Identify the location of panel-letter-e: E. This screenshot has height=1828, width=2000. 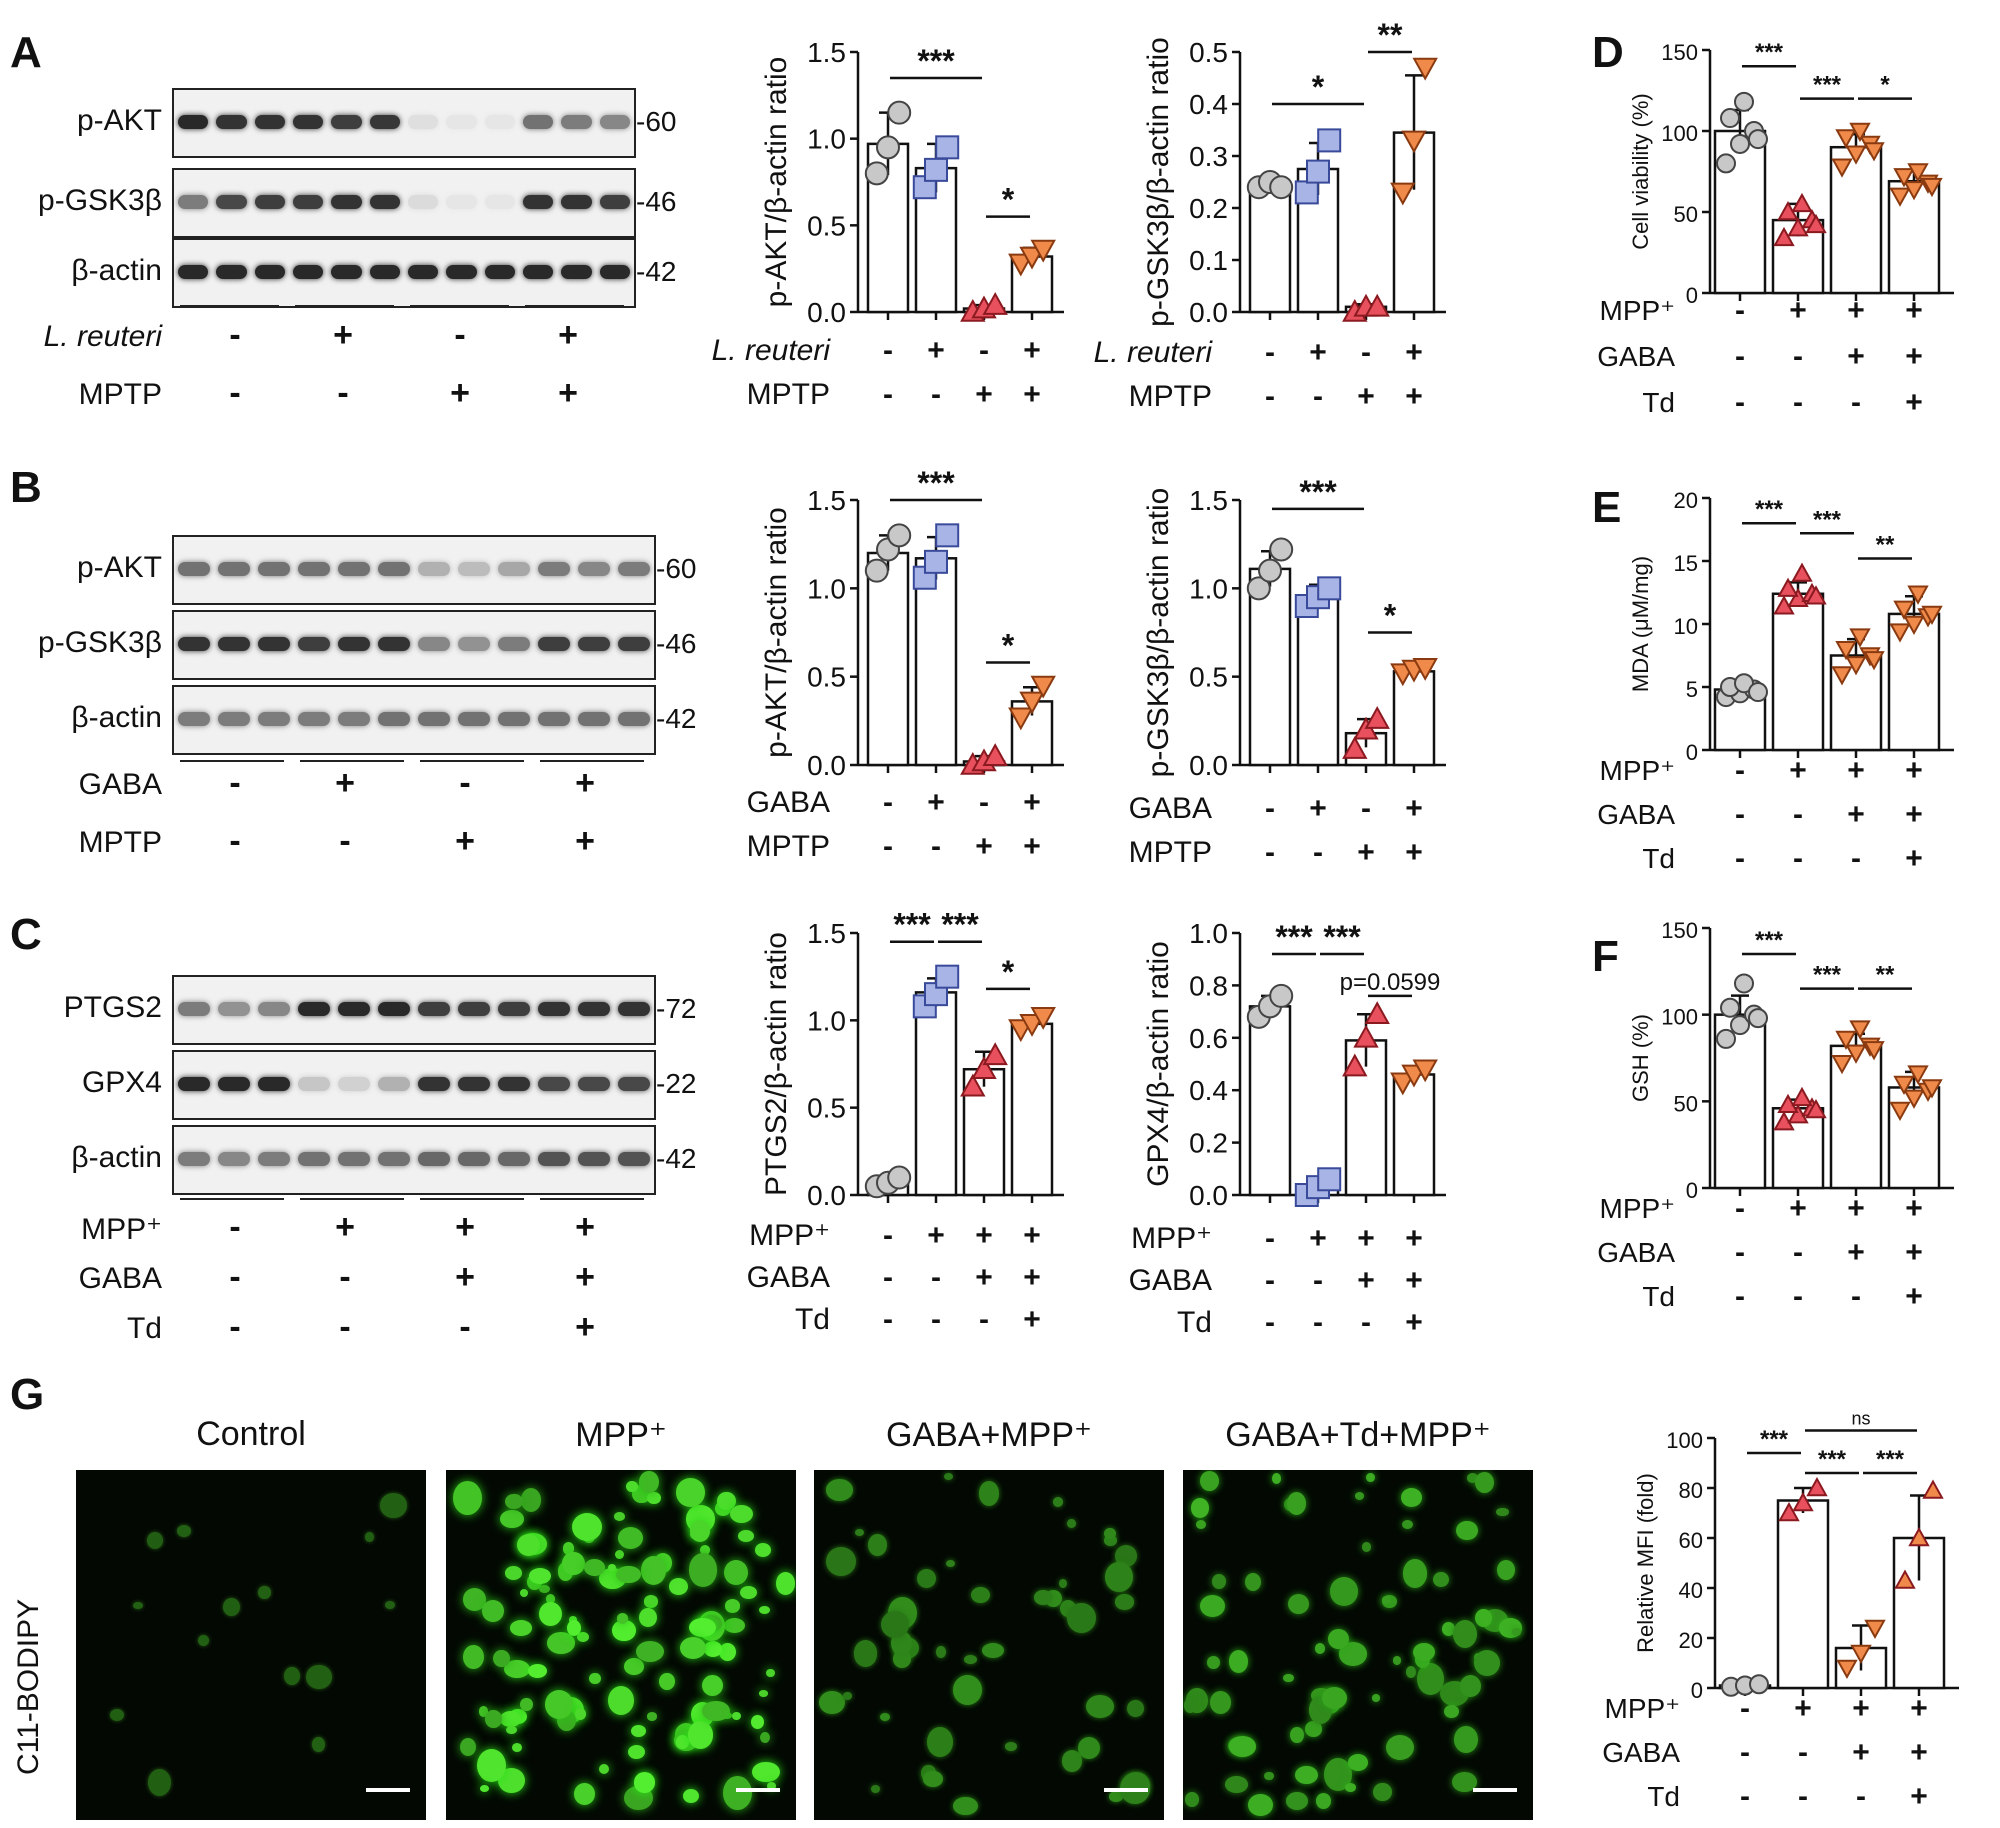
(1607, 507).